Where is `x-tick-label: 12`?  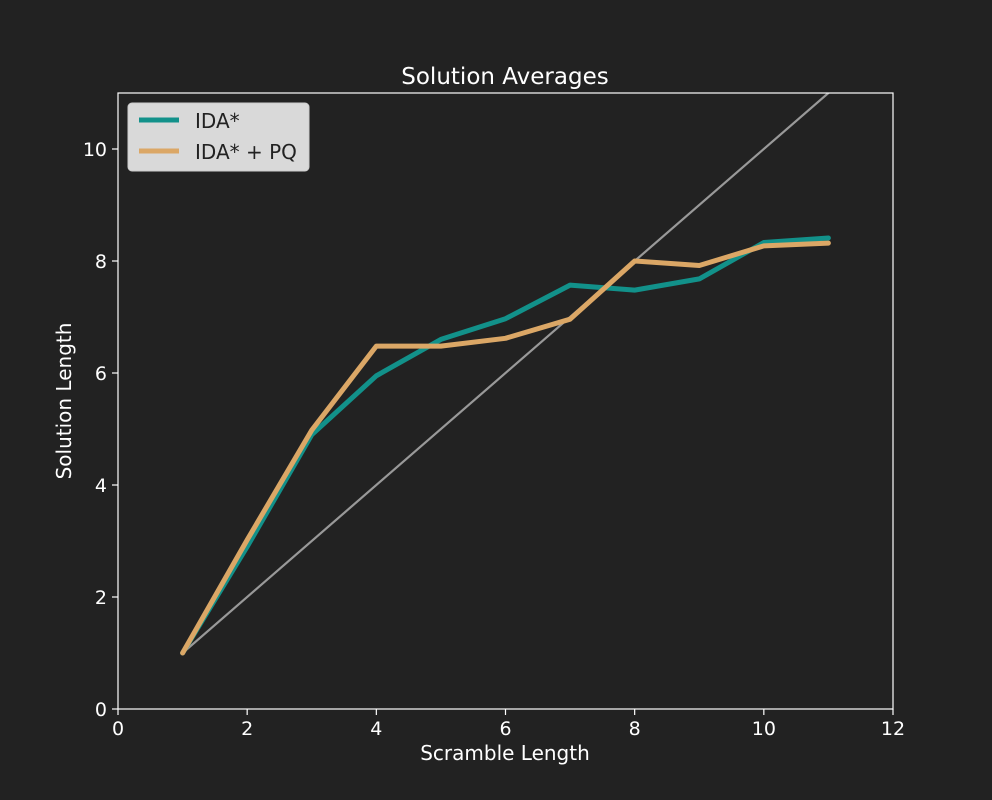 x-tick-label: 12 is located at coordinates (893, 729).